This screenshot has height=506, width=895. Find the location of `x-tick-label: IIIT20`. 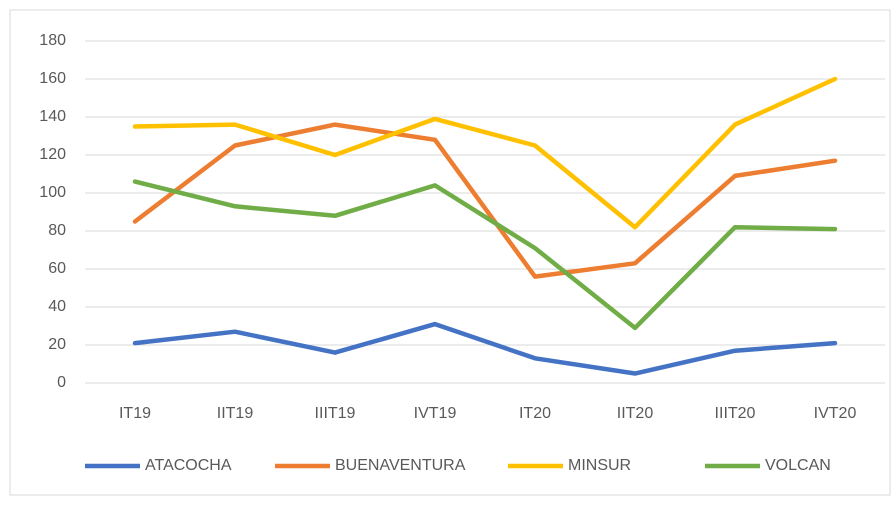

x-tick-label: IIIT20 is located at coordinates (735, 413).